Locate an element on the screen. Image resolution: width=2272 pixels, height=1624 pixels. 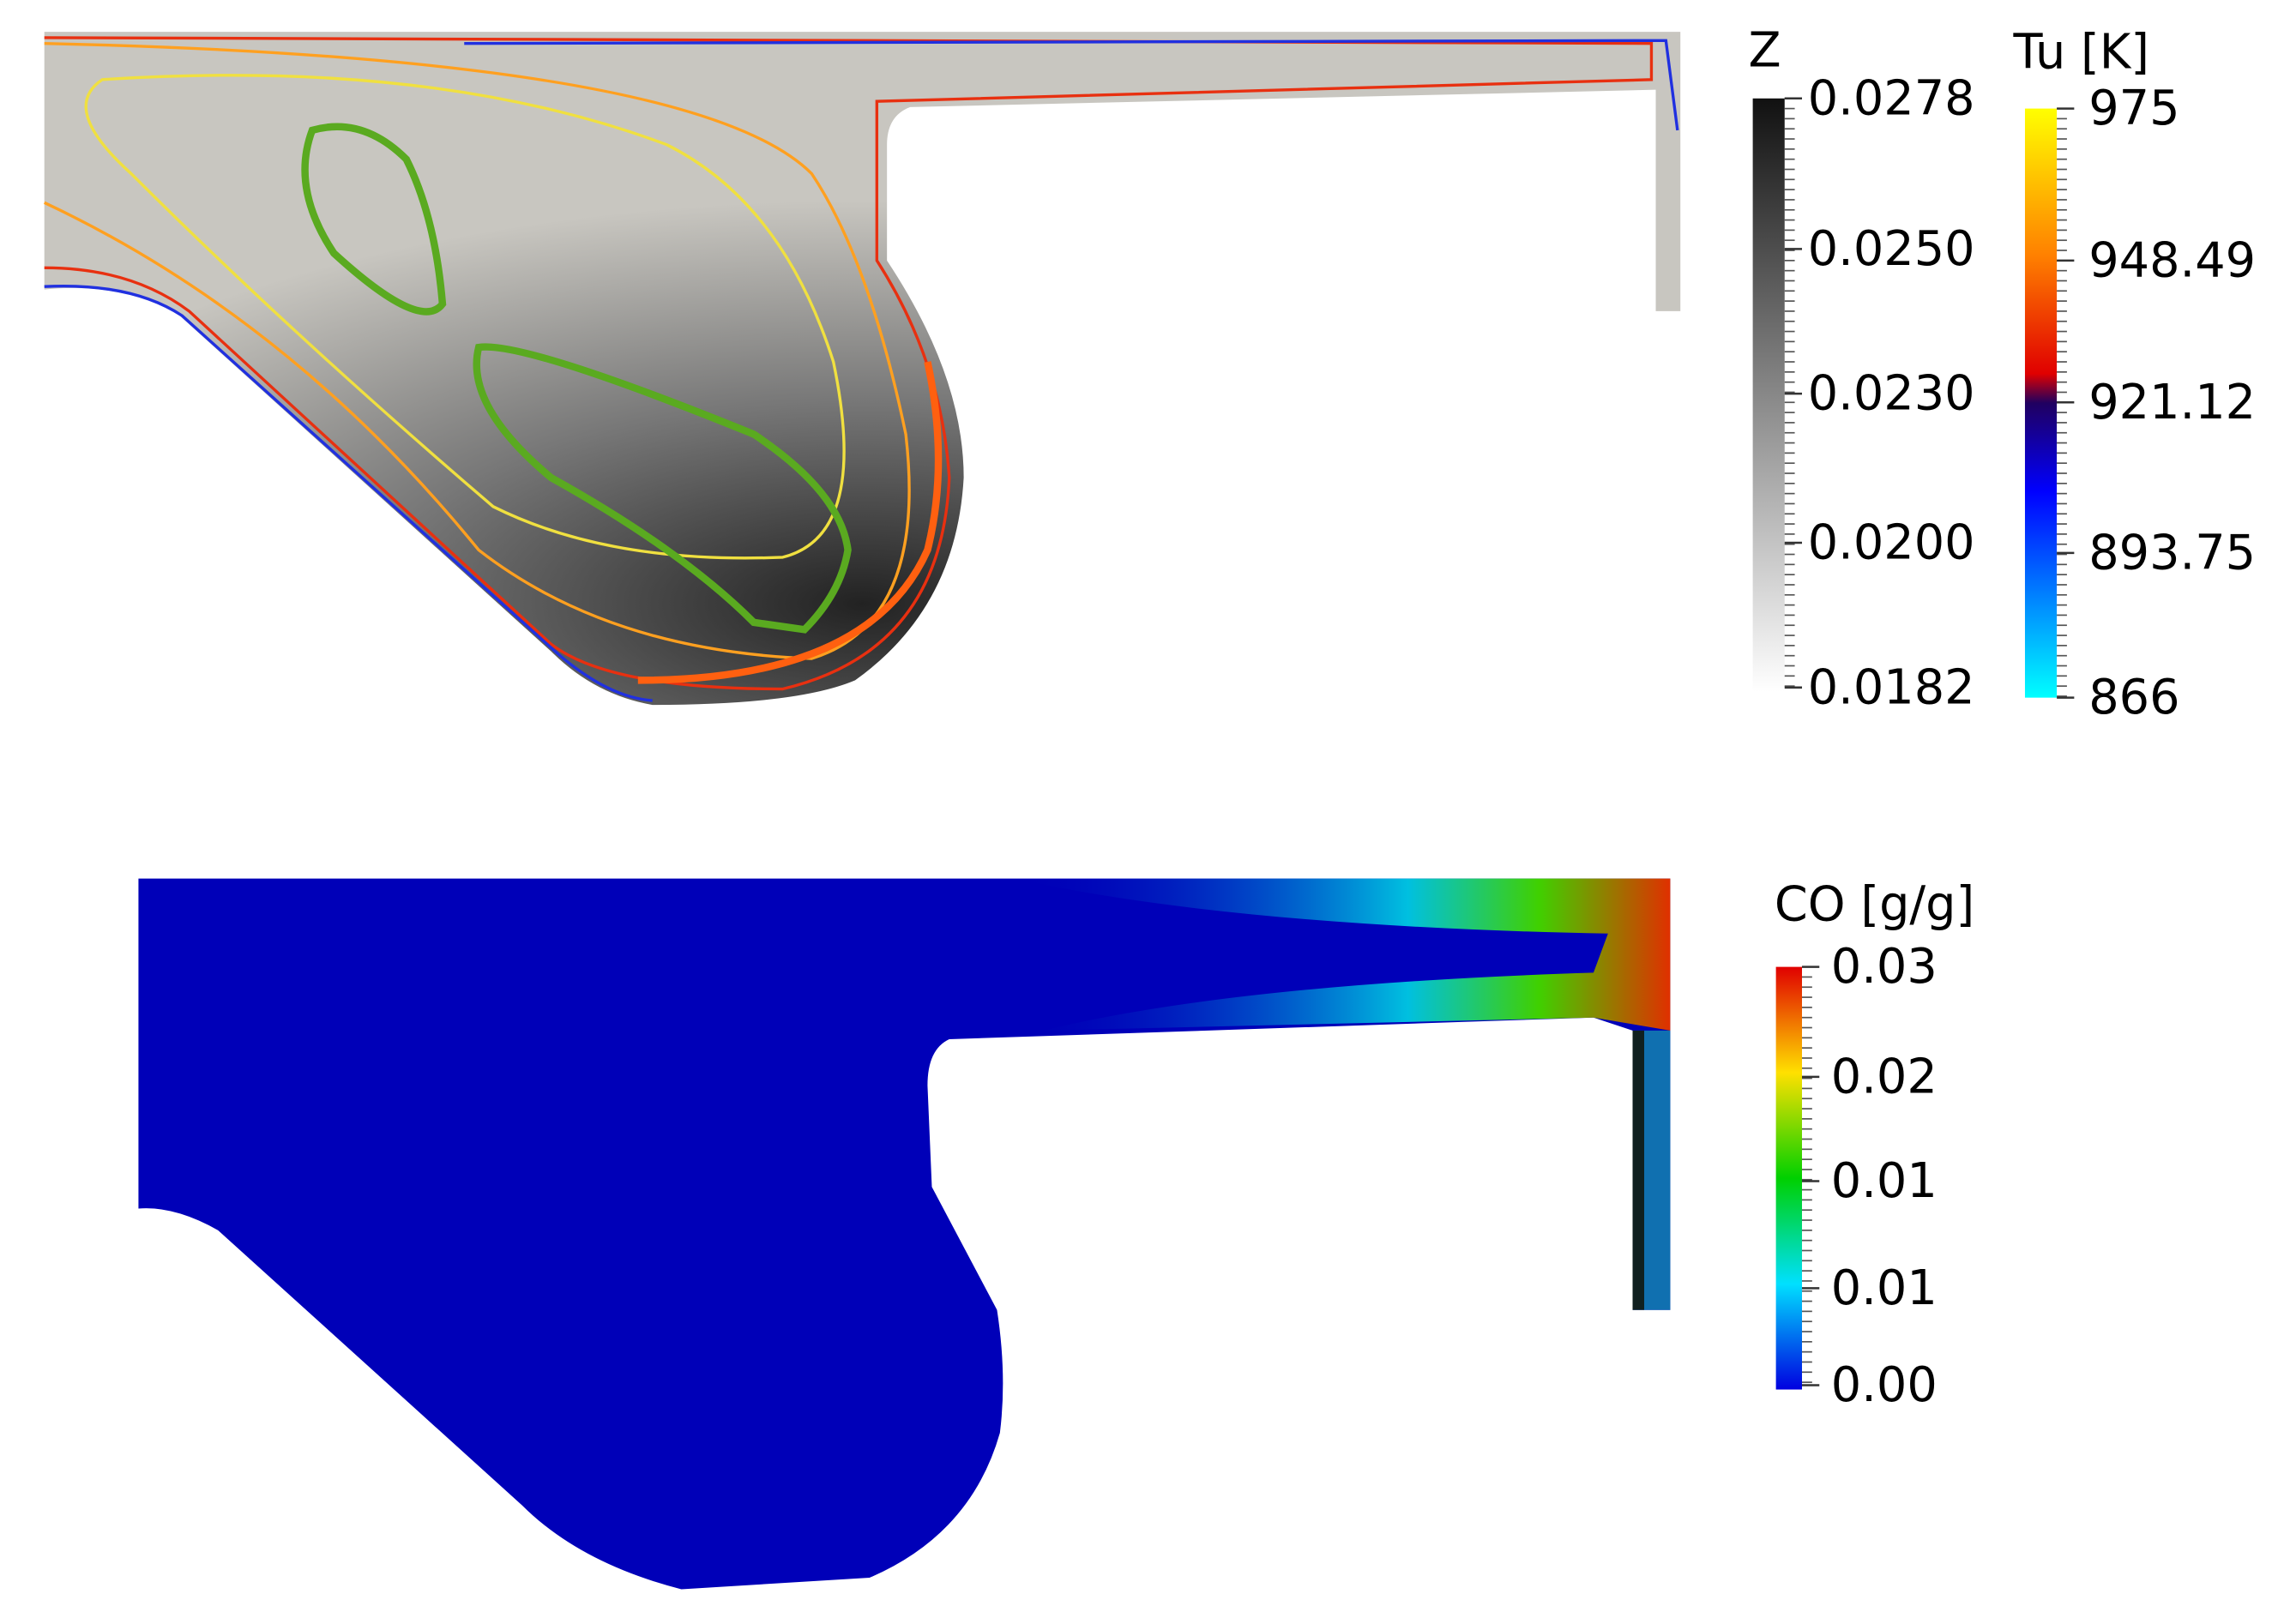
co-outlet-wall is located at coordinates (1638, 1170).